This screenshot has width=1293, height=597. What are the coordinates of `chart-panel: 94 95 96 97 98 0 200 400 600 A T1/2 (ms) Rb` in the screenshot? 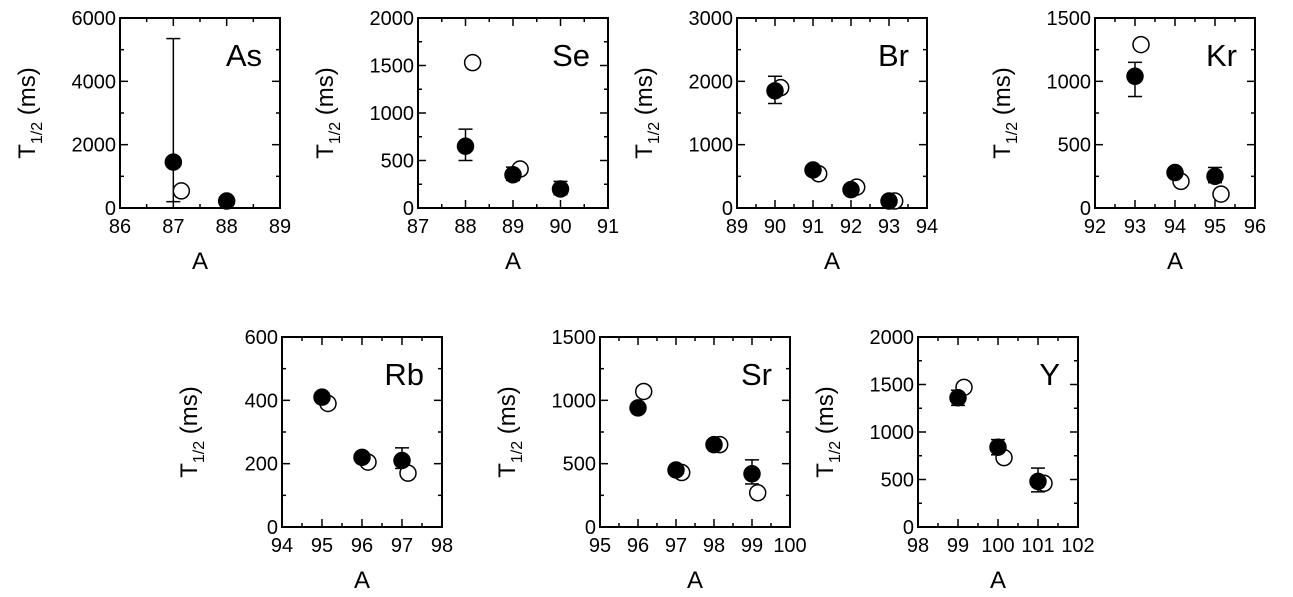 It's located at (314, 460).